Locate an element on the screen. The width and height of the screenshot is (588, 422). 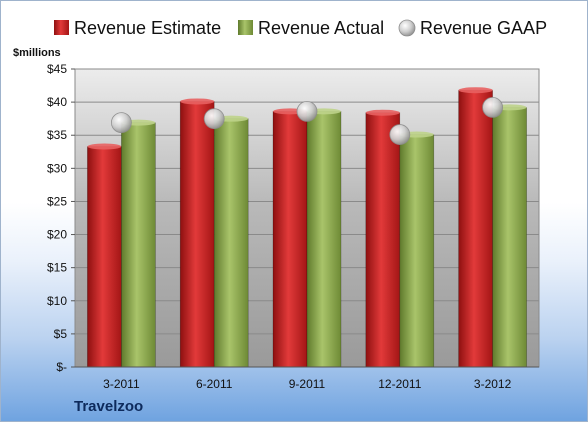
legend-swatch-actual is located at coordinates (245, 27).